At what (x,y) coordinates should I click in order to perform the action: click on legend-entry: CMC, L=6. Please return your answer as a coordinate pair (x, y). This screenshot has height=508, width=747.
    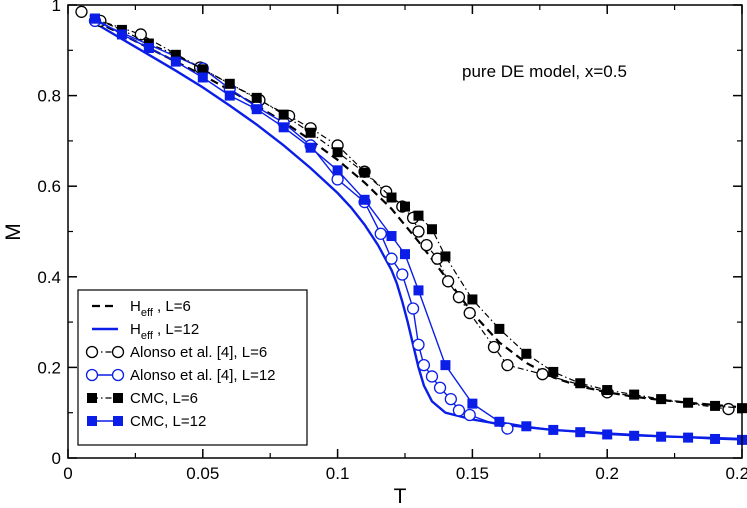
    Looking at the image, I should click on (142, 398).